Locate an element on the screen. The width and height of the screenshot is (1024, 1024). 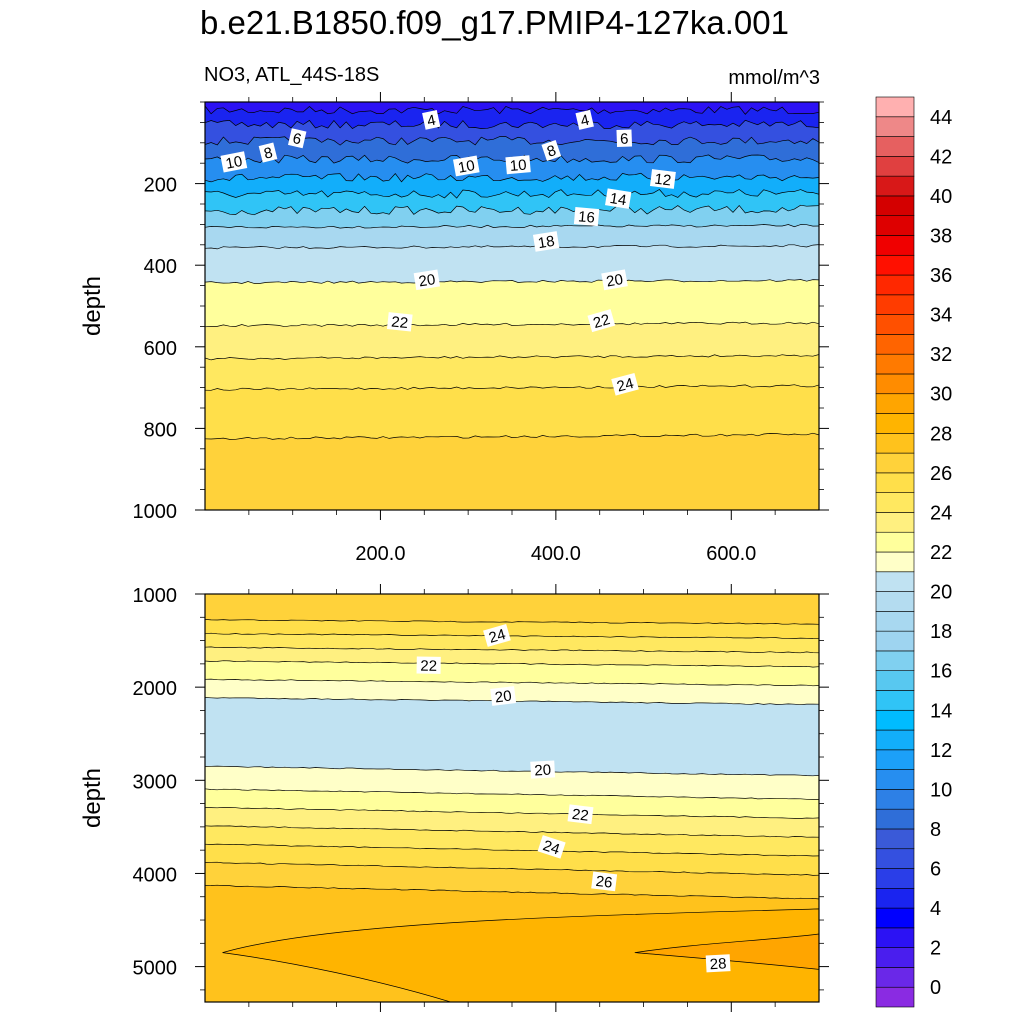
contour-label-text: 20 is located at coordinates (426, 280).